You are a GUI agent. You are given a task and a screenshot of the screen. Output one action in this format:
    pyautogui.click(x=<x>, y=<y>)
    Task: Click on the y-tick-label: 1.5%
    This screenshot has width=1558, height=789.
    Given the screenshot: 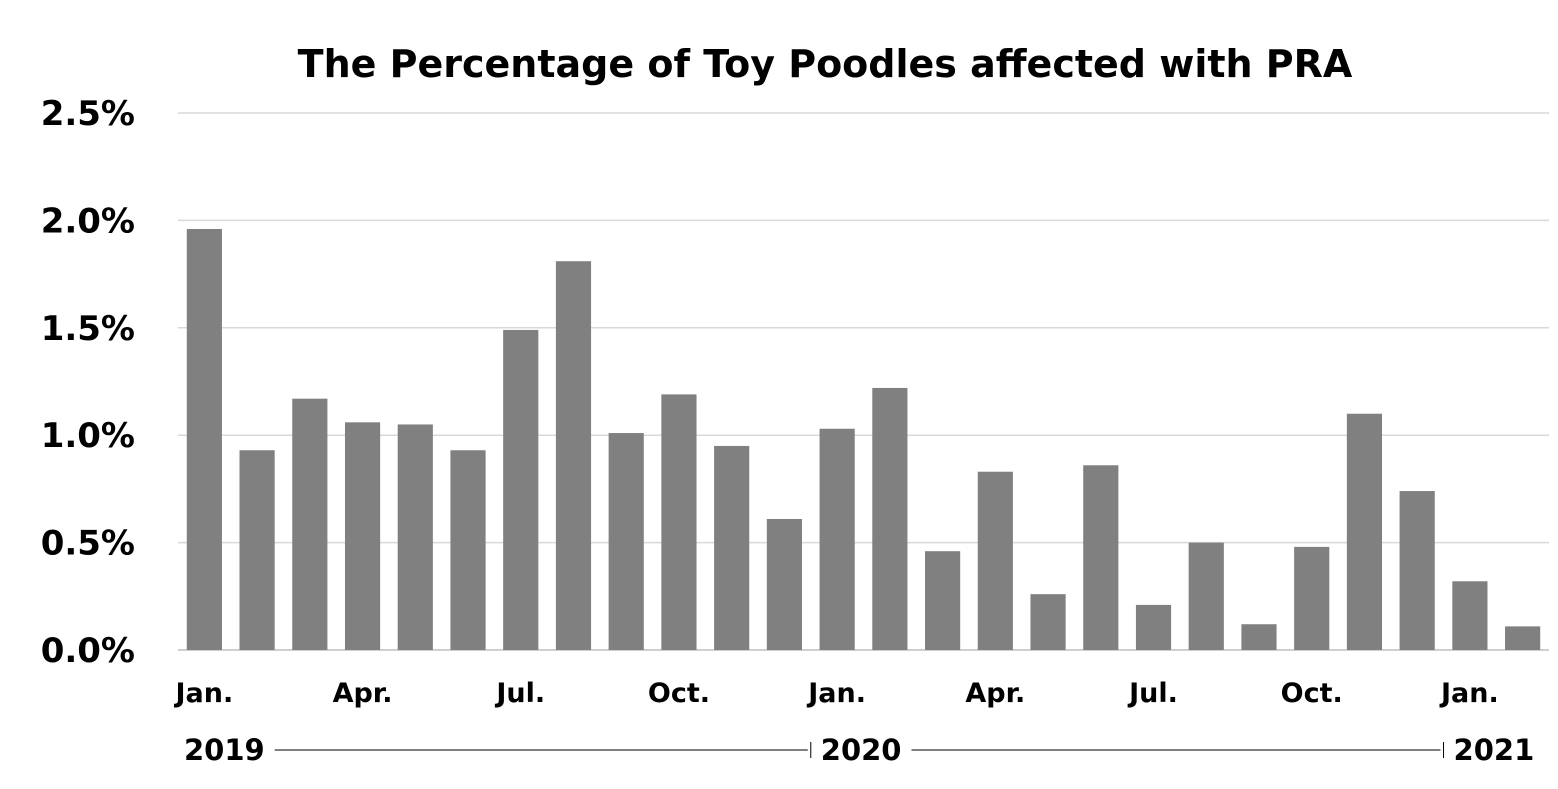 What is the action you would take?
    pyautogui.click(x=88, y=329)
    